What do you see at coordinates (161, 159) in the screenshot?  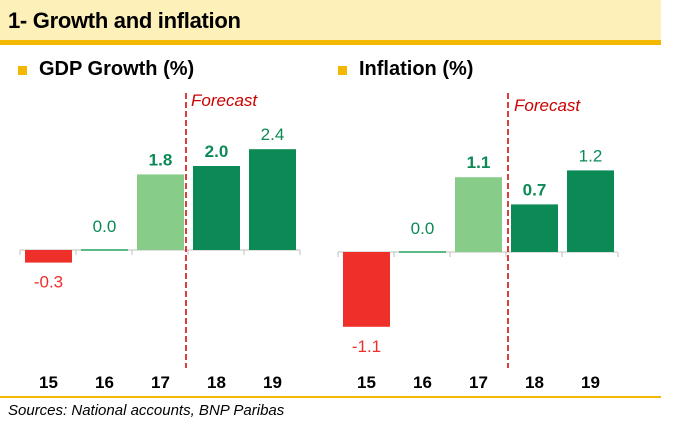 I see `data-label: 1.8` at bounding box center [161, 159].